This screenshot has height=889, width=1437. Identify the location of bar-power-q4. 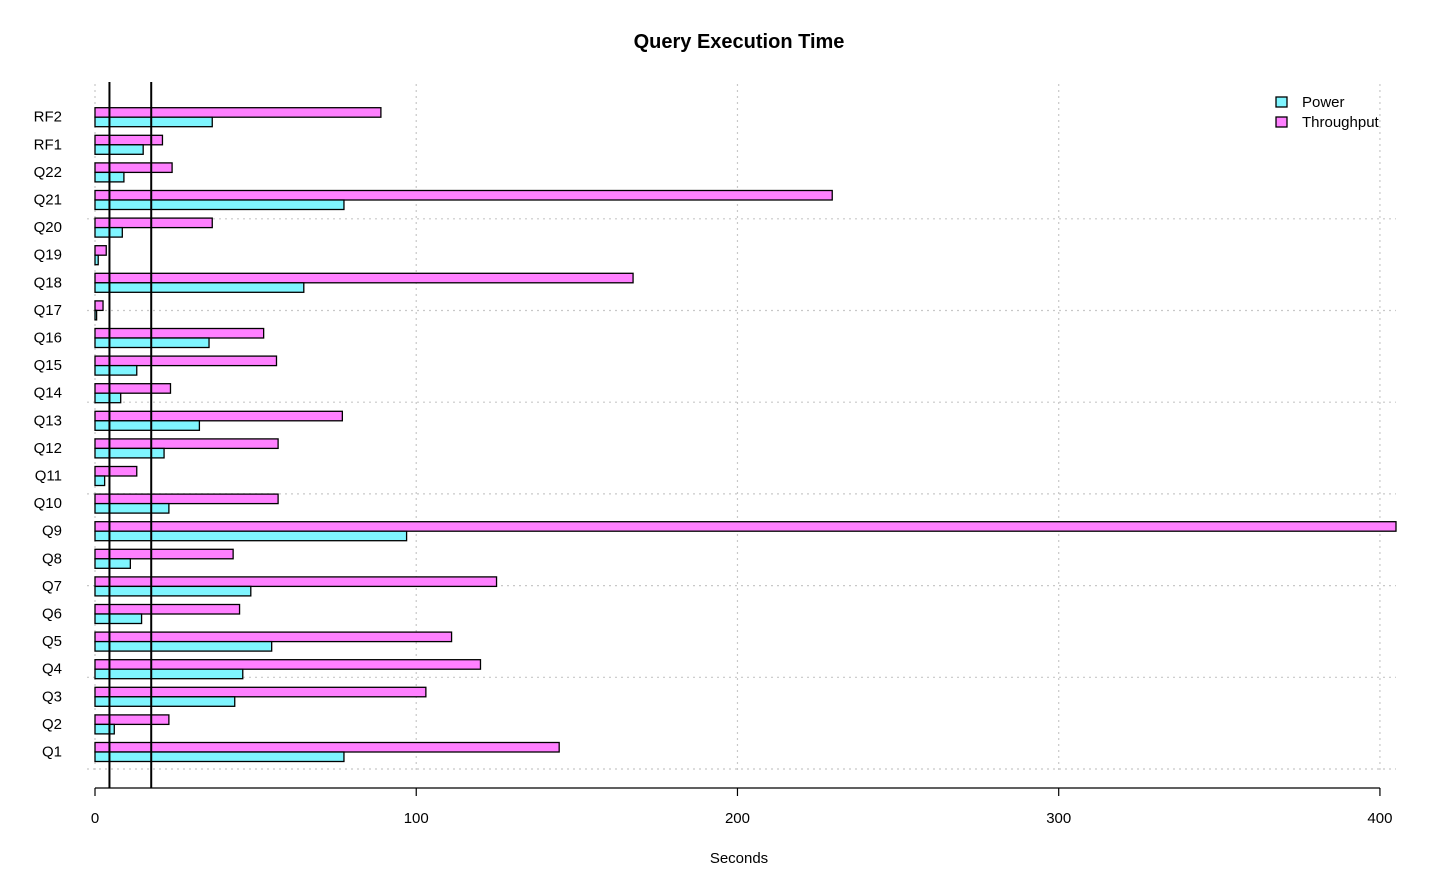
(169, 674).